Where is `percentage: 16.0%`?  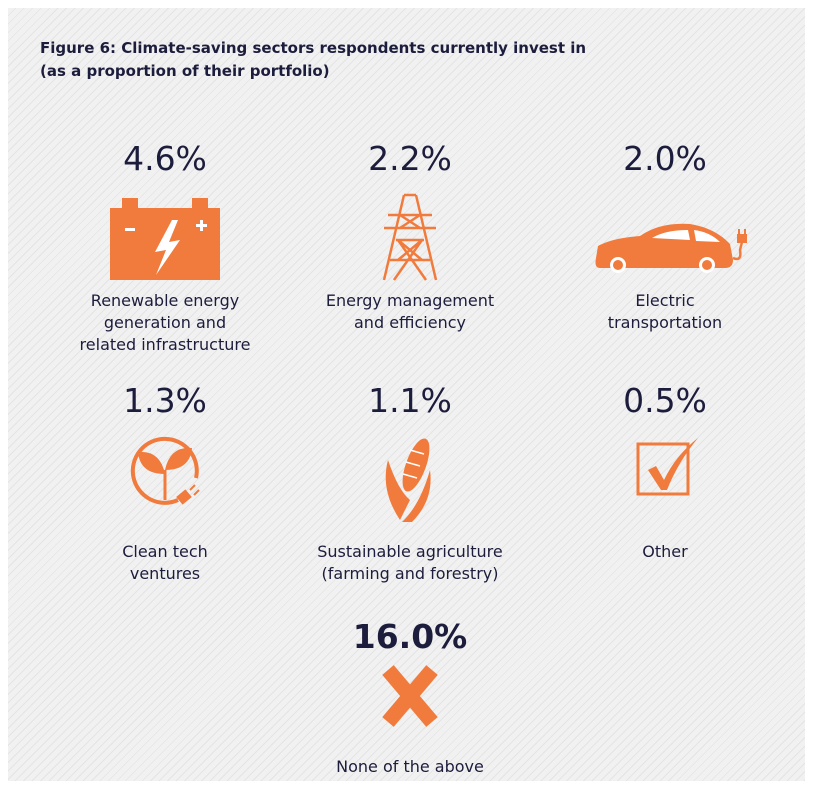 percentage: 16.0% is located at coordinates (410, 636).